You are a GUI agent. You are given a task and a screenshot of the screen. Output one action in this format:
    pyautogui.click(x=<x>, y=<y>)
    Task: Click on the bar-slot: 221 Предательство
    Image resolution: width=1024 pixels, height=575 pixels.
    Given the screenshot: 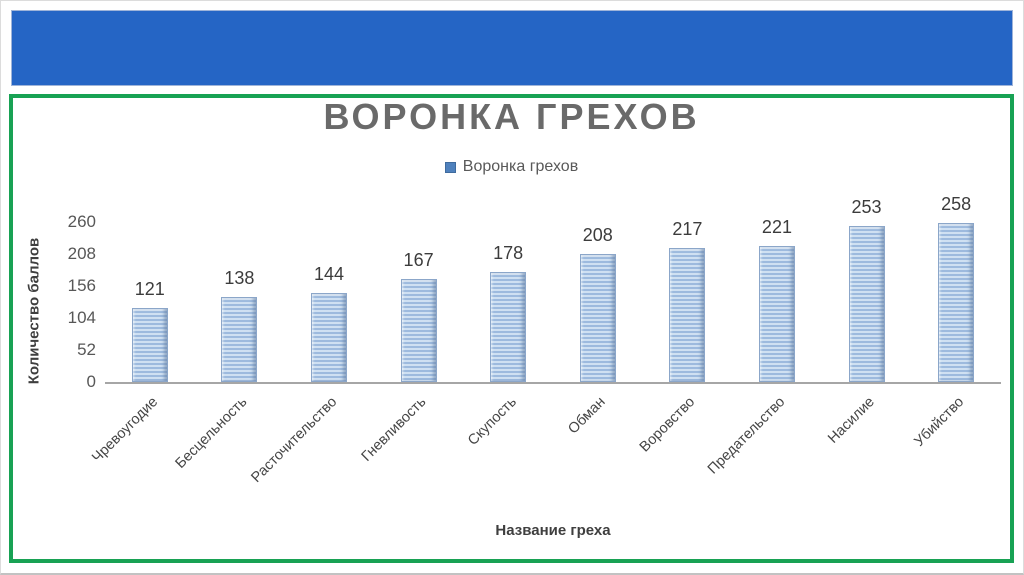 What is the action you would take?
    pyautogui.click(x=763, y=347)
    